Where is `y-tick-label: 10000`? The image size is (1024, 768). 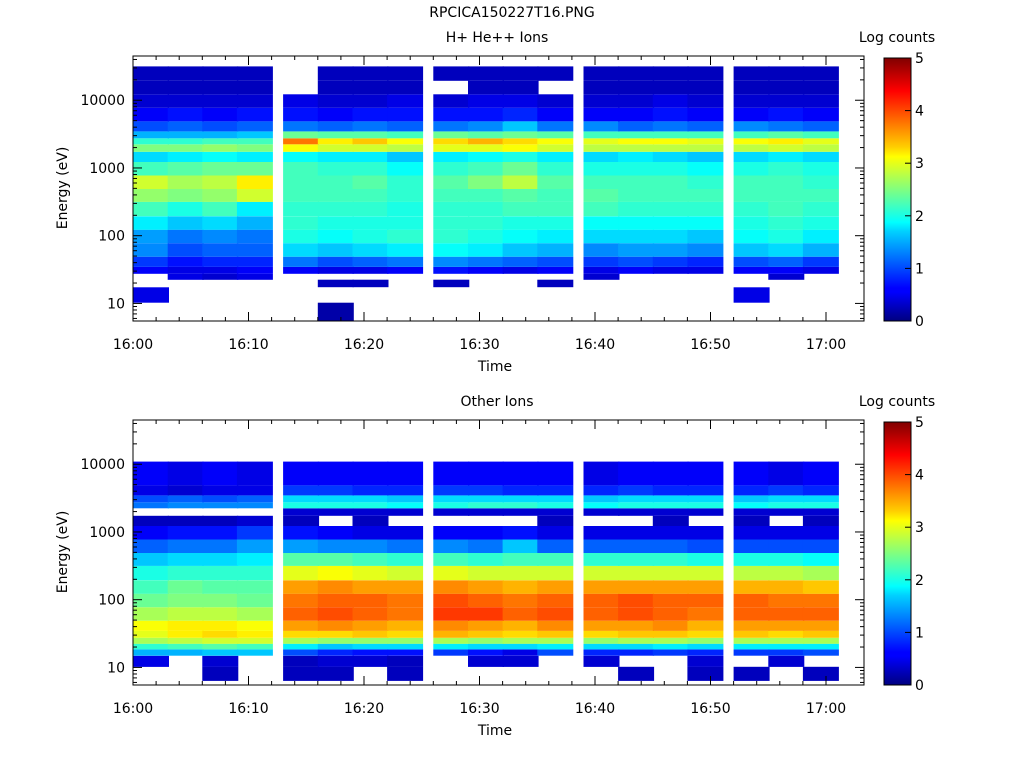 y-tick-label: 10000 is located at coordinates (102, 465).